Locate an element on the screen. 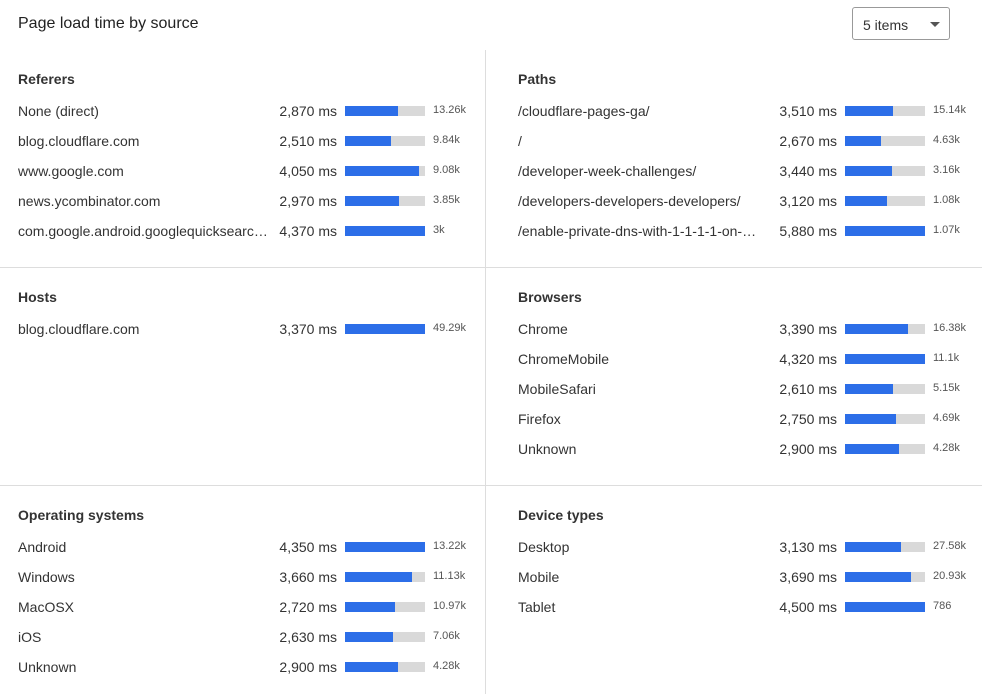 The width and height of the screenshot is (982, 694). row-label: Desktop is located at coordinates (544, 547).